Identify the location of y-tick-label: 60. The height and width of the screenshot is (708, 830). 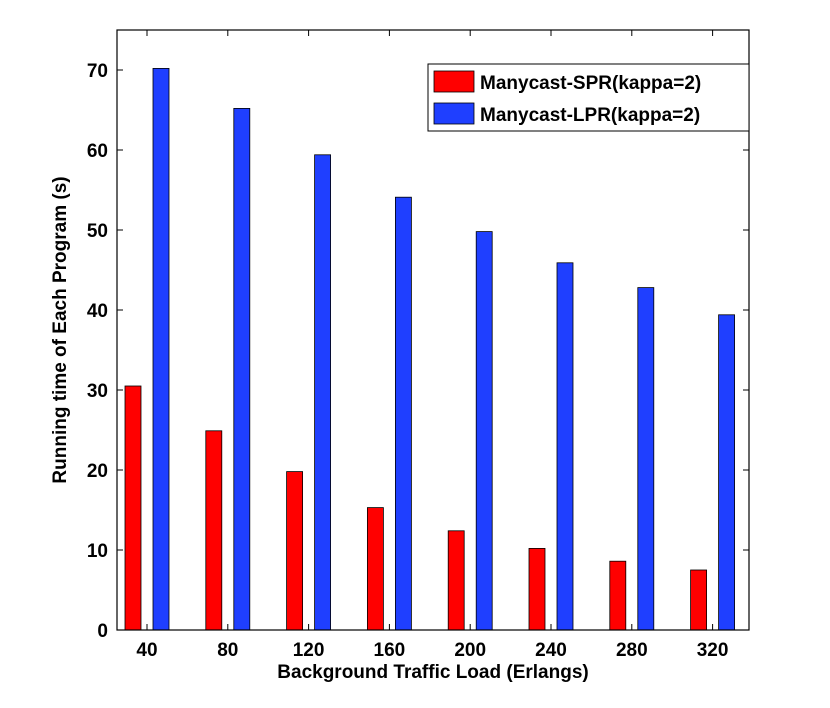
(97, 151).